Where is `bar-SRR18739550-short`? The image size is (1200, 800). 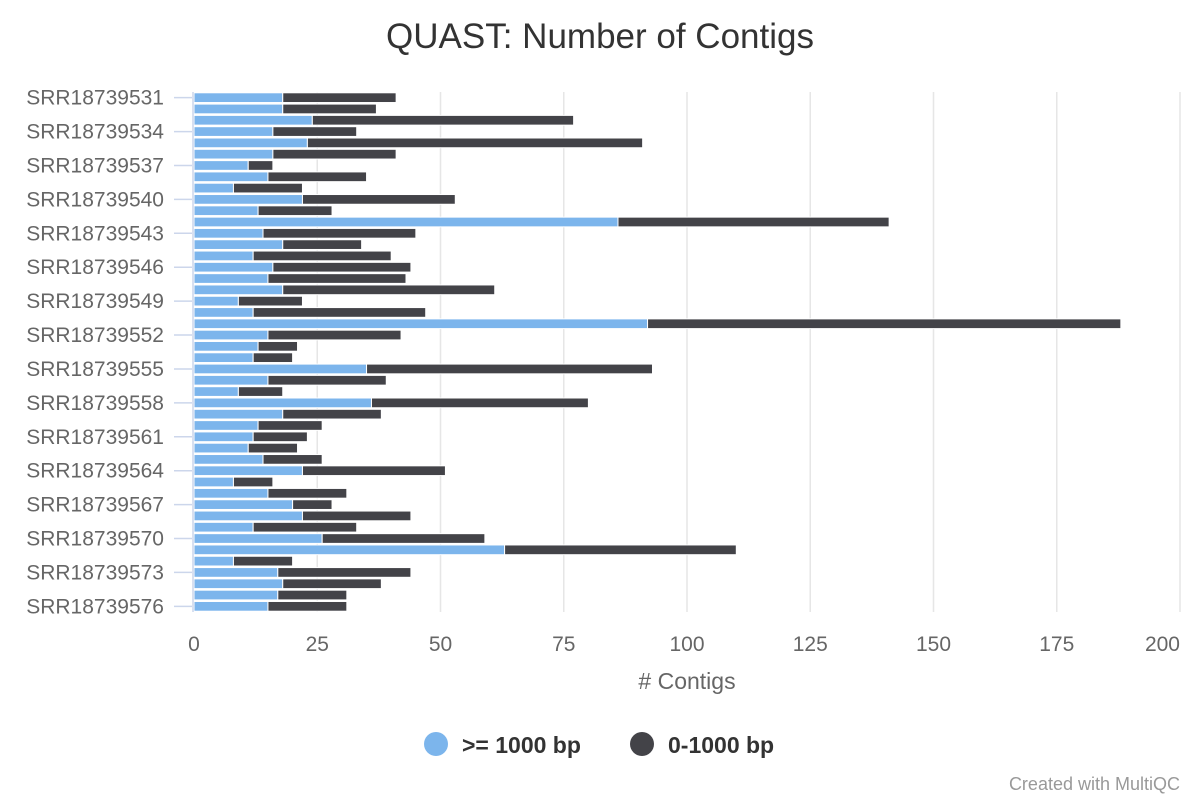
bar-SRR18739550-short is located at coordinates (339, 312).